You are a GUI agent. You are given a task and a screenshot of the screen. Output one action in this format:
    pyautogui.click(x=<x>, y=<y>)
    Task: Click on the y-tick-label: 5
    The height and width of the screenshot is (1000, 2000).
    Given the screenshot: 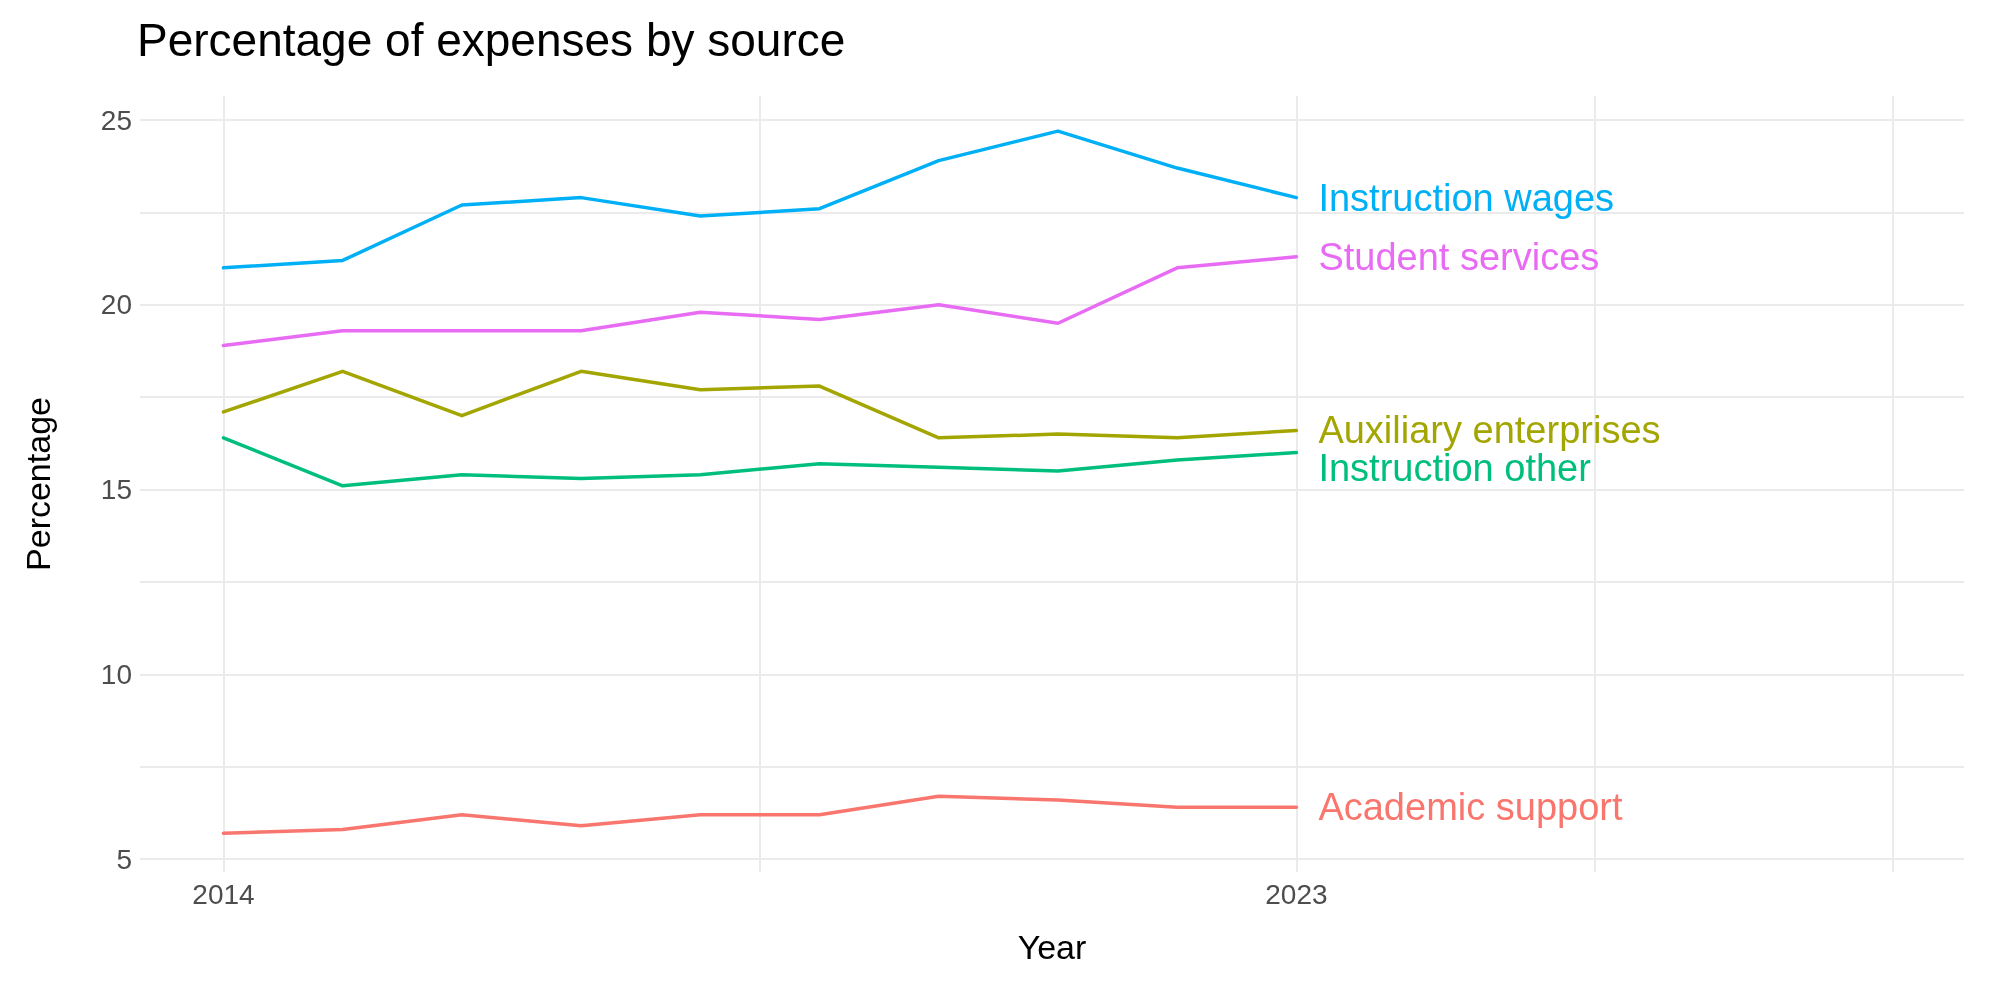 What is the action you would take?
    pyautogui.click(x=124, y=859)
    